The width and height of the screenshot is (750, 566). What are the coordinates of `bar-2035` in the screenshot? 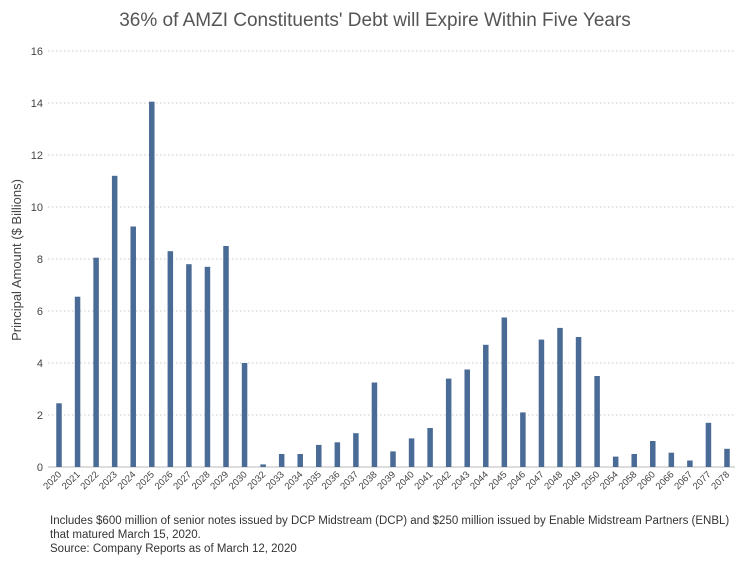 It's located at (319, 455).